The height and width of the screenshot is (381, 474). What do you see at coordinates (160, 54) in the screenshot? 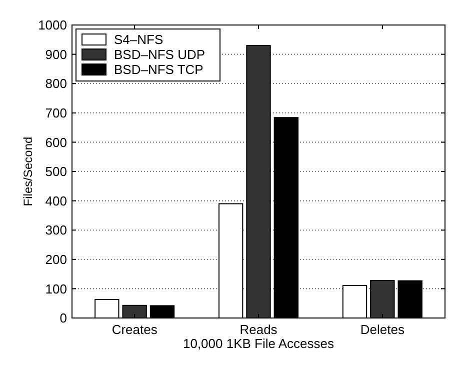
I see `legend-label: BSD–NFS UDP` at bounding box center [160, 54].